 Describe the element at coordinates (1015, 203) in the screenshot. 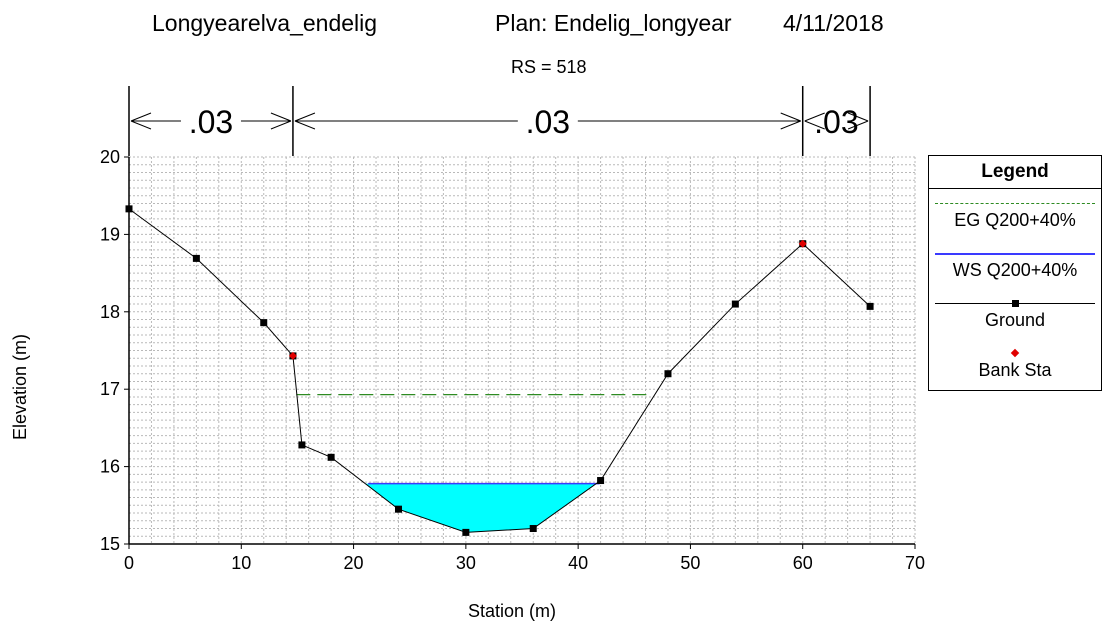

I see `eg-line-swatch` at that location.